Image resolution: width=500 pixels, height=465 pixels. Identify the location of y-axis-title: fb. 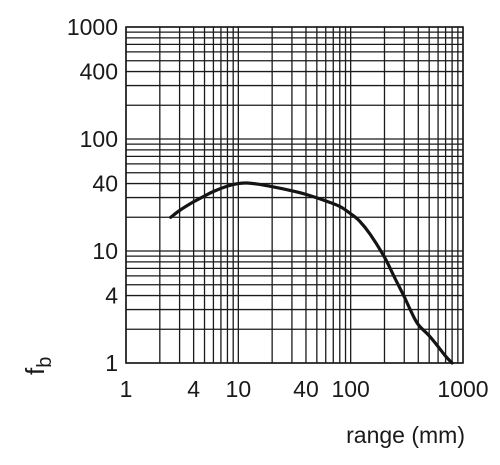
(38, 366).